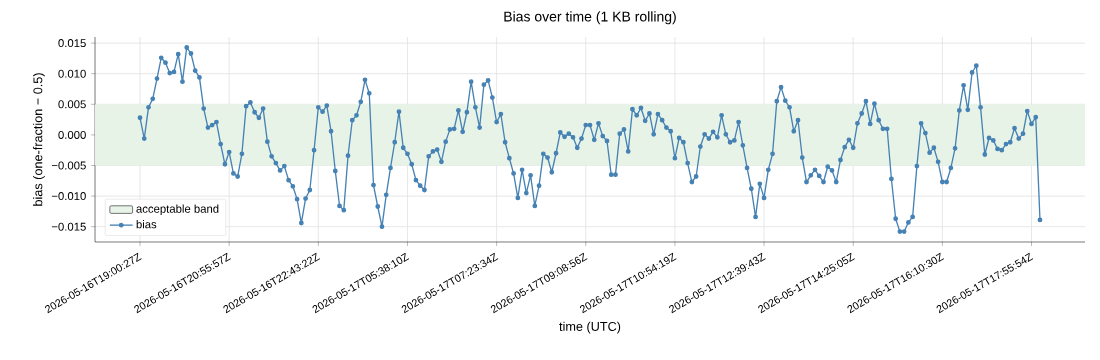 The image size is (1100, 360). I want to click on y-tick-label: 0.005, so click(72, 104).